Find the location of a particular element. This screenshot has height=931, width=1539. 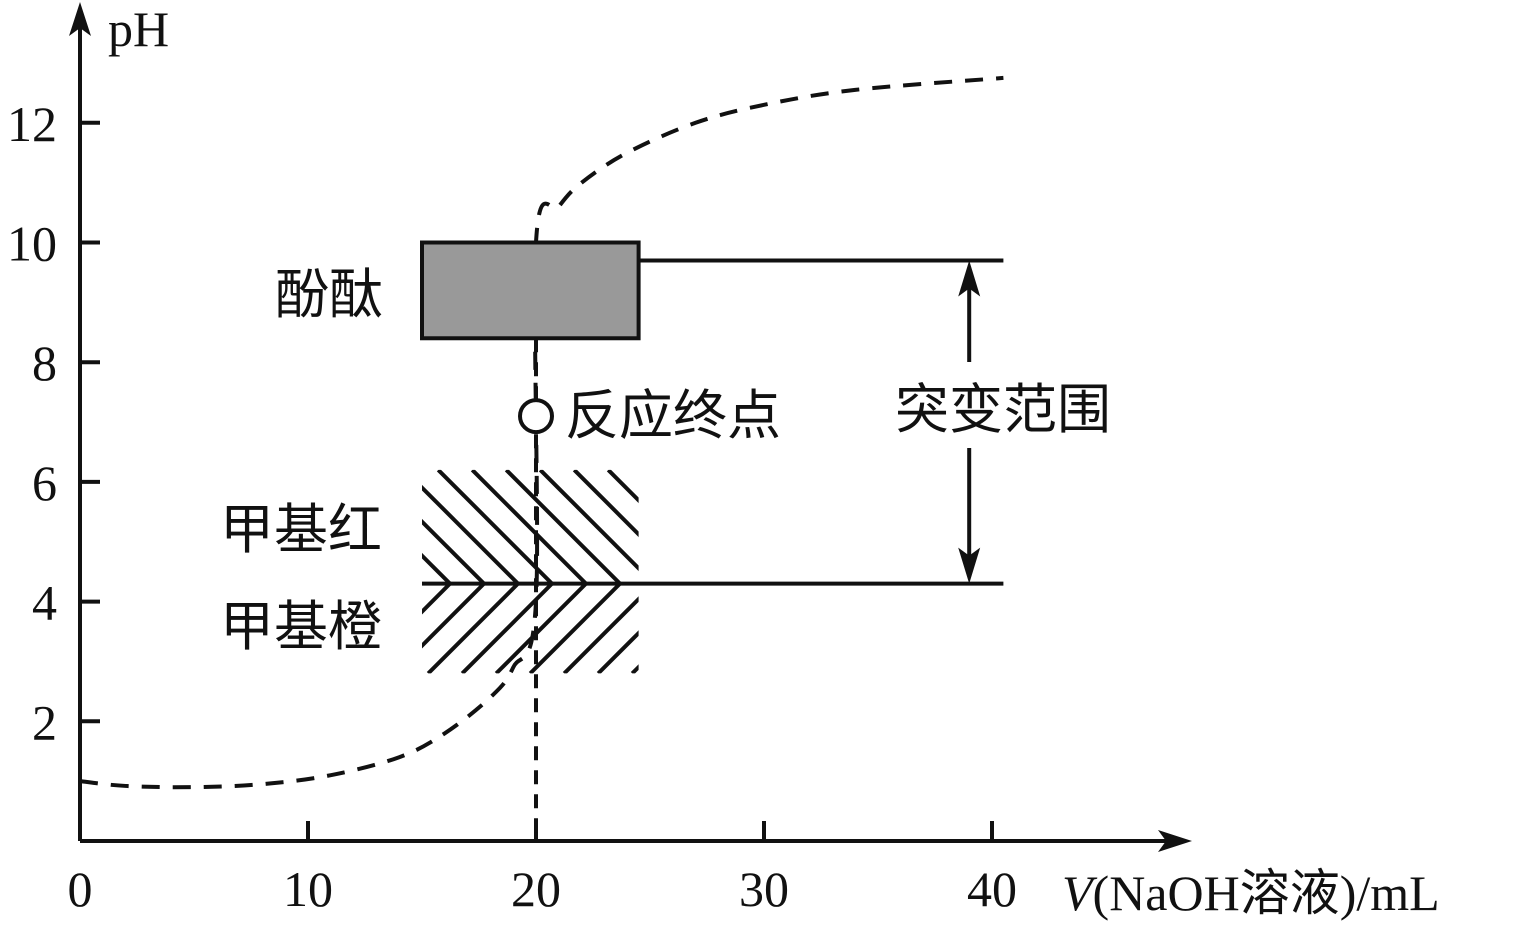

y-tick-label: 8 is located at coordinates (44, 363).